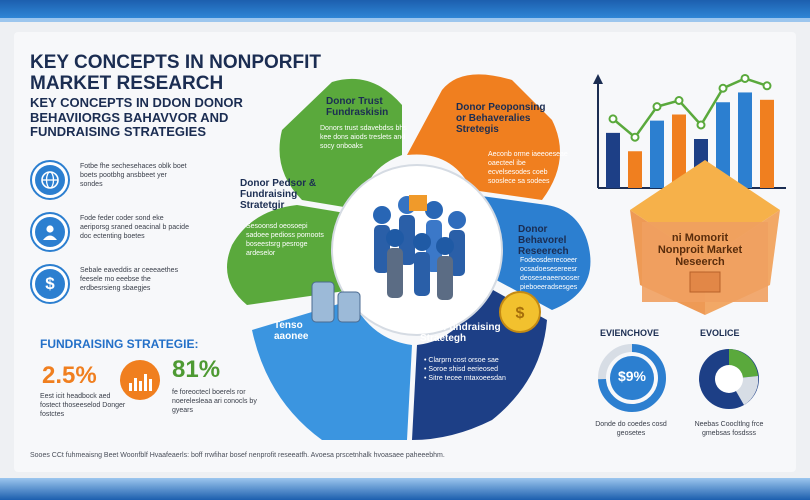  Describe the element at coordinates (119, 344) in the screenshot. I see `fundraising-heading: FUNDRAISING STRATEGIE:` at that location.